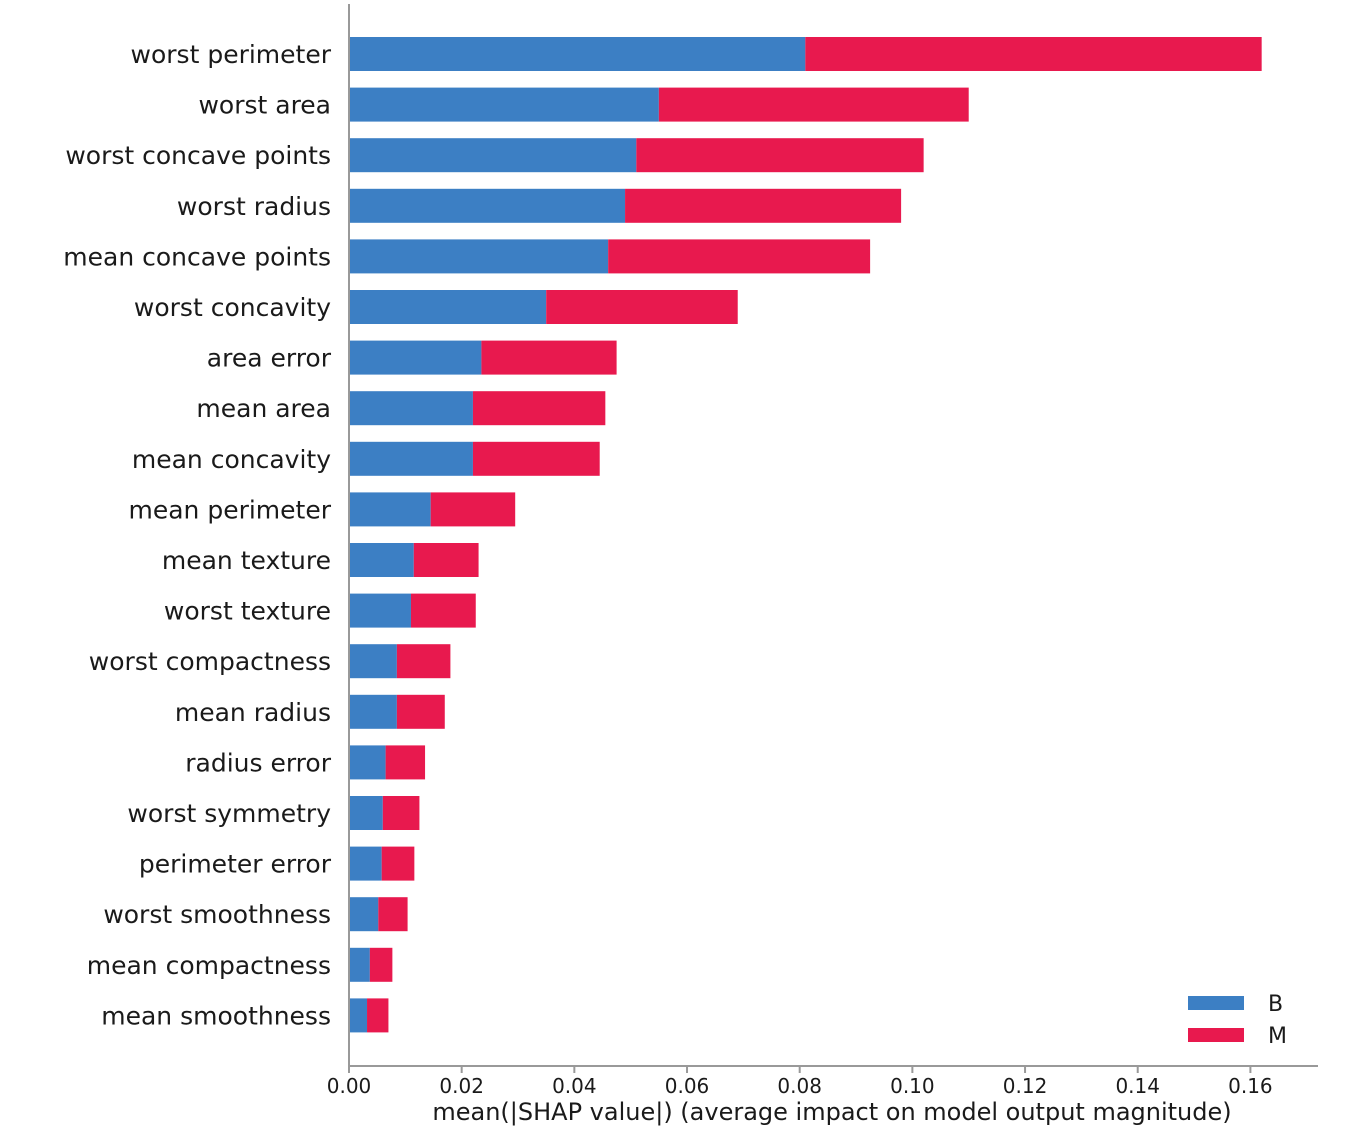  I want to click on category-label: worst concavity, so click(232, 307).